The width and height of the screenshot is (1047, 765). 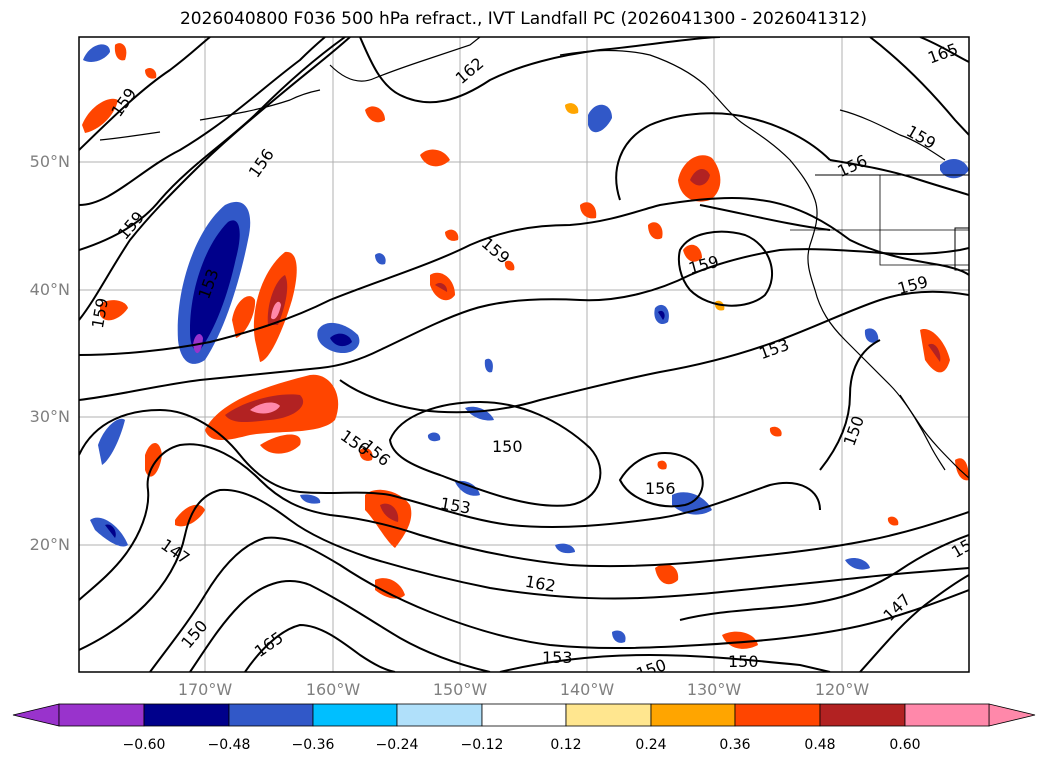 I want to click on colorbar-tick-label: −0.24, so click(x=397, y=745).